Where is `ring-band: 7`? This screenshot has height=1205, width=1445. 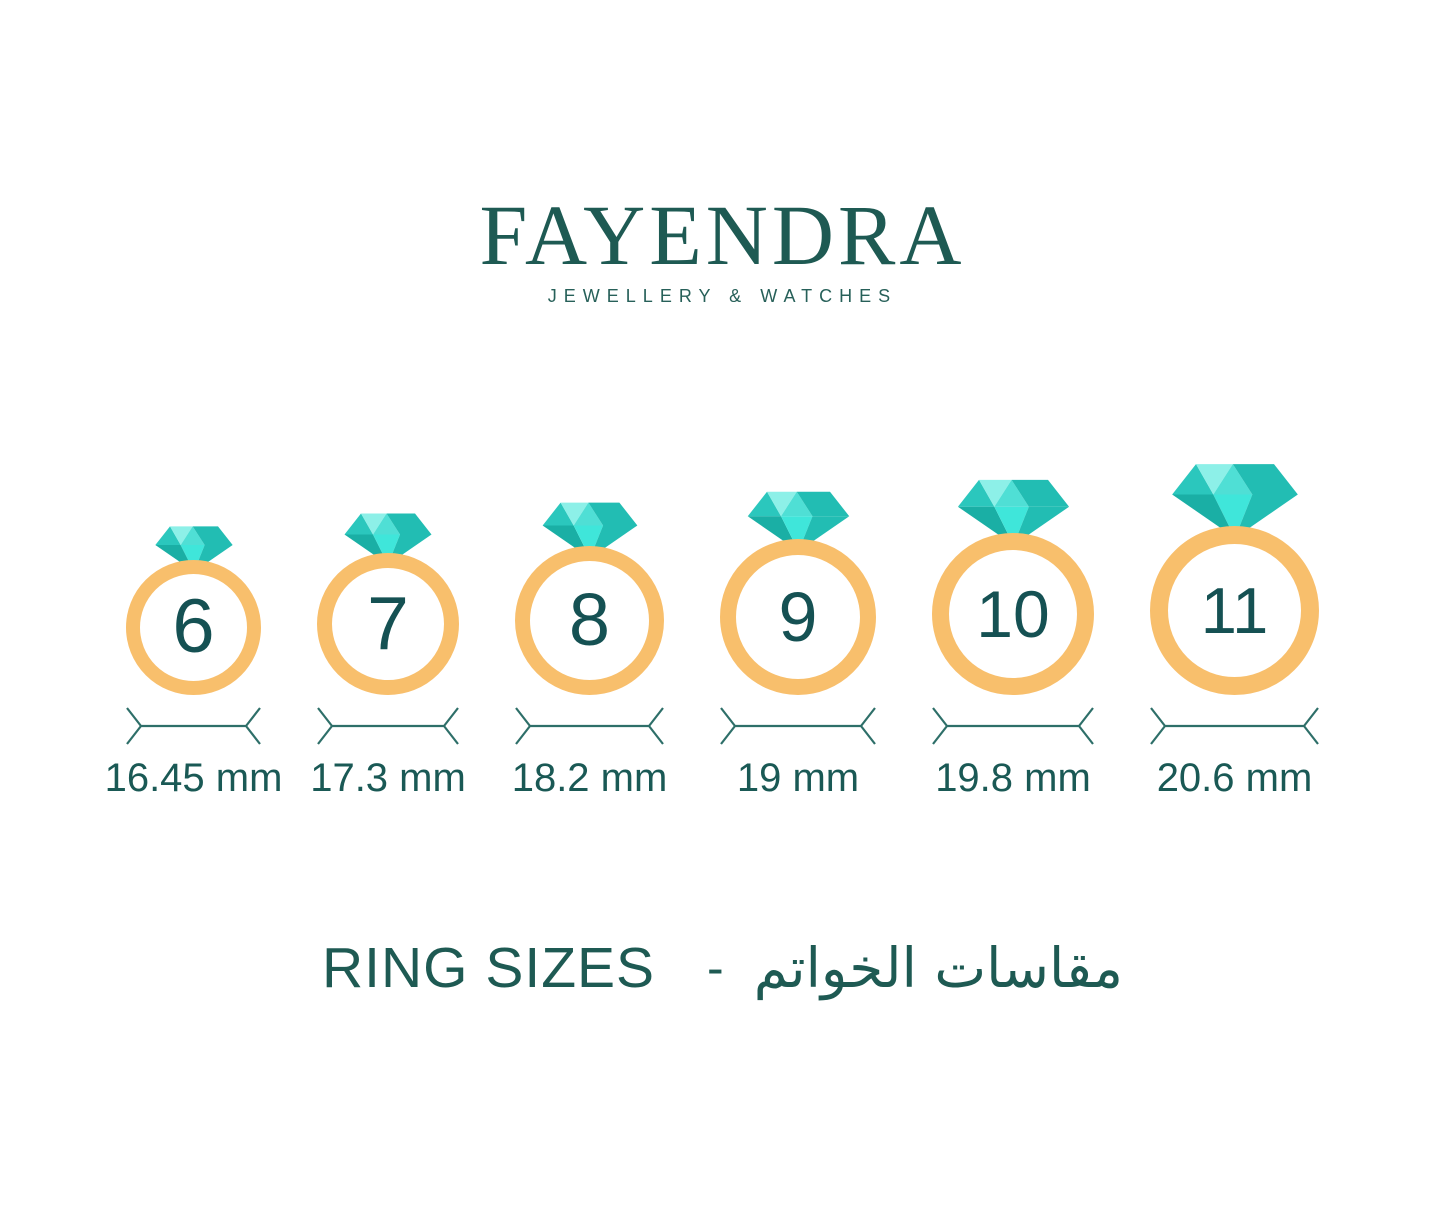
ring-band: 7 is located at coordinates (388, 623).